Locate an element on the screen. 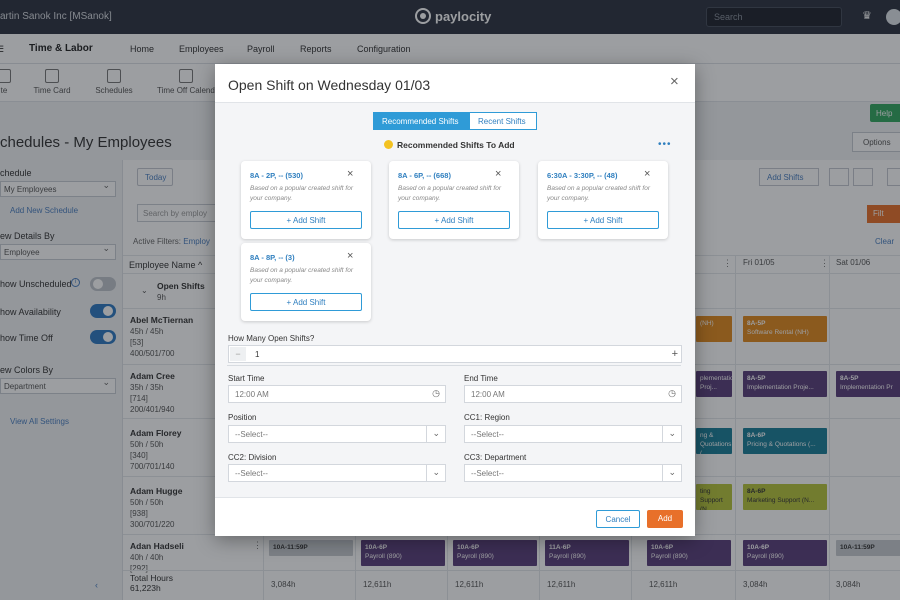  employee-name-header: Employee Name ^ is located at coordinates (166, 265).